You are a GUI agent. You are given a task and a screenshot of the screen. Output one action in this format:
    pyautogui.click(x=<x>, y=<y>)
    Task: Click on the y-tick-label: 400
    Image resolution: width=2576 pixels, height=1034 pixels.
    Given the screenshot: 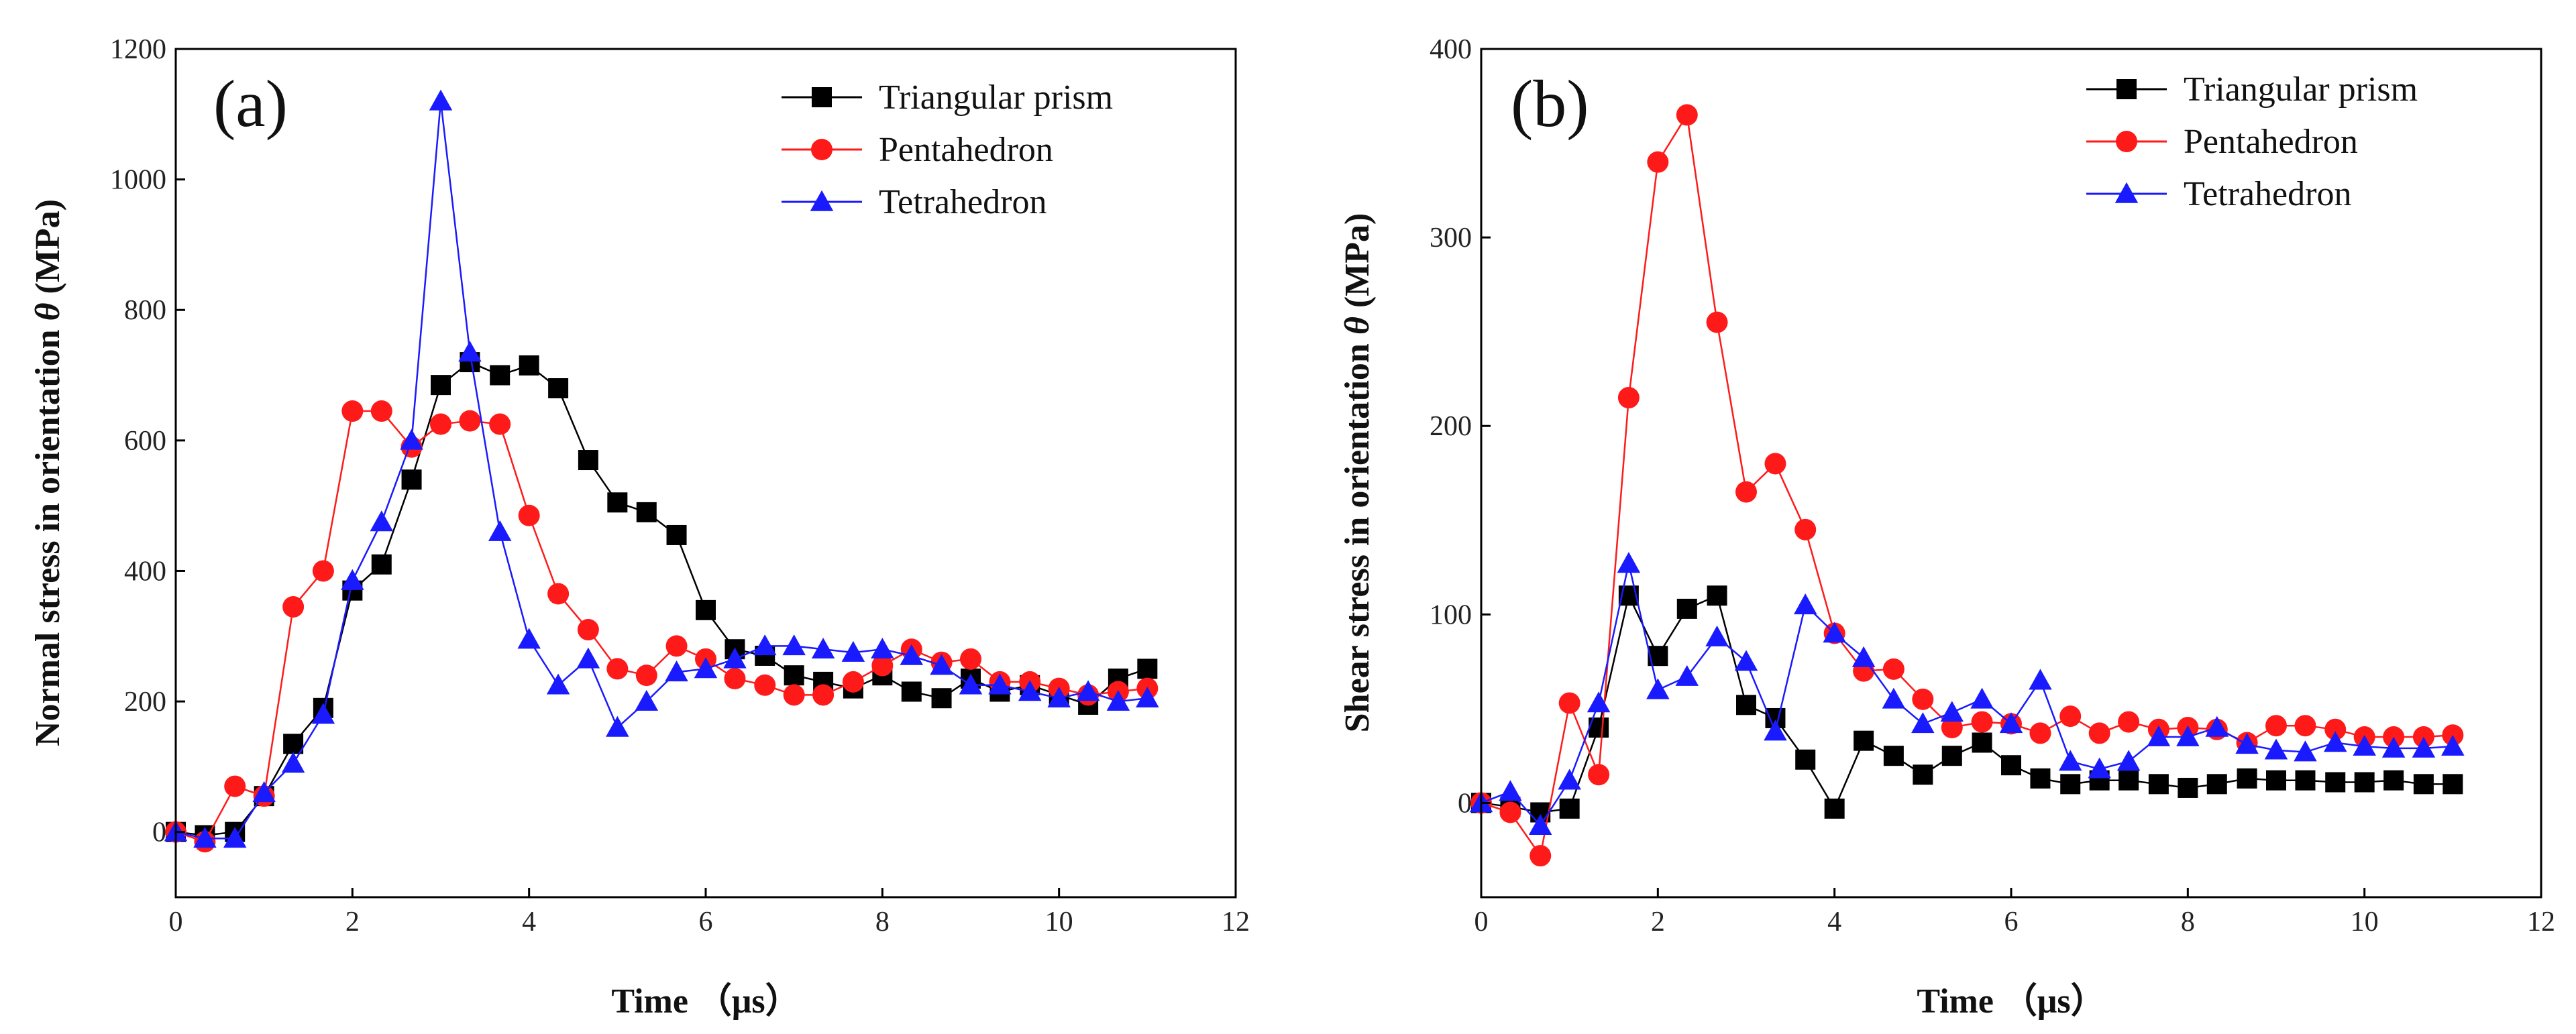 What is the action you would take?
    pyautogui.click(x=145, y=571)
    